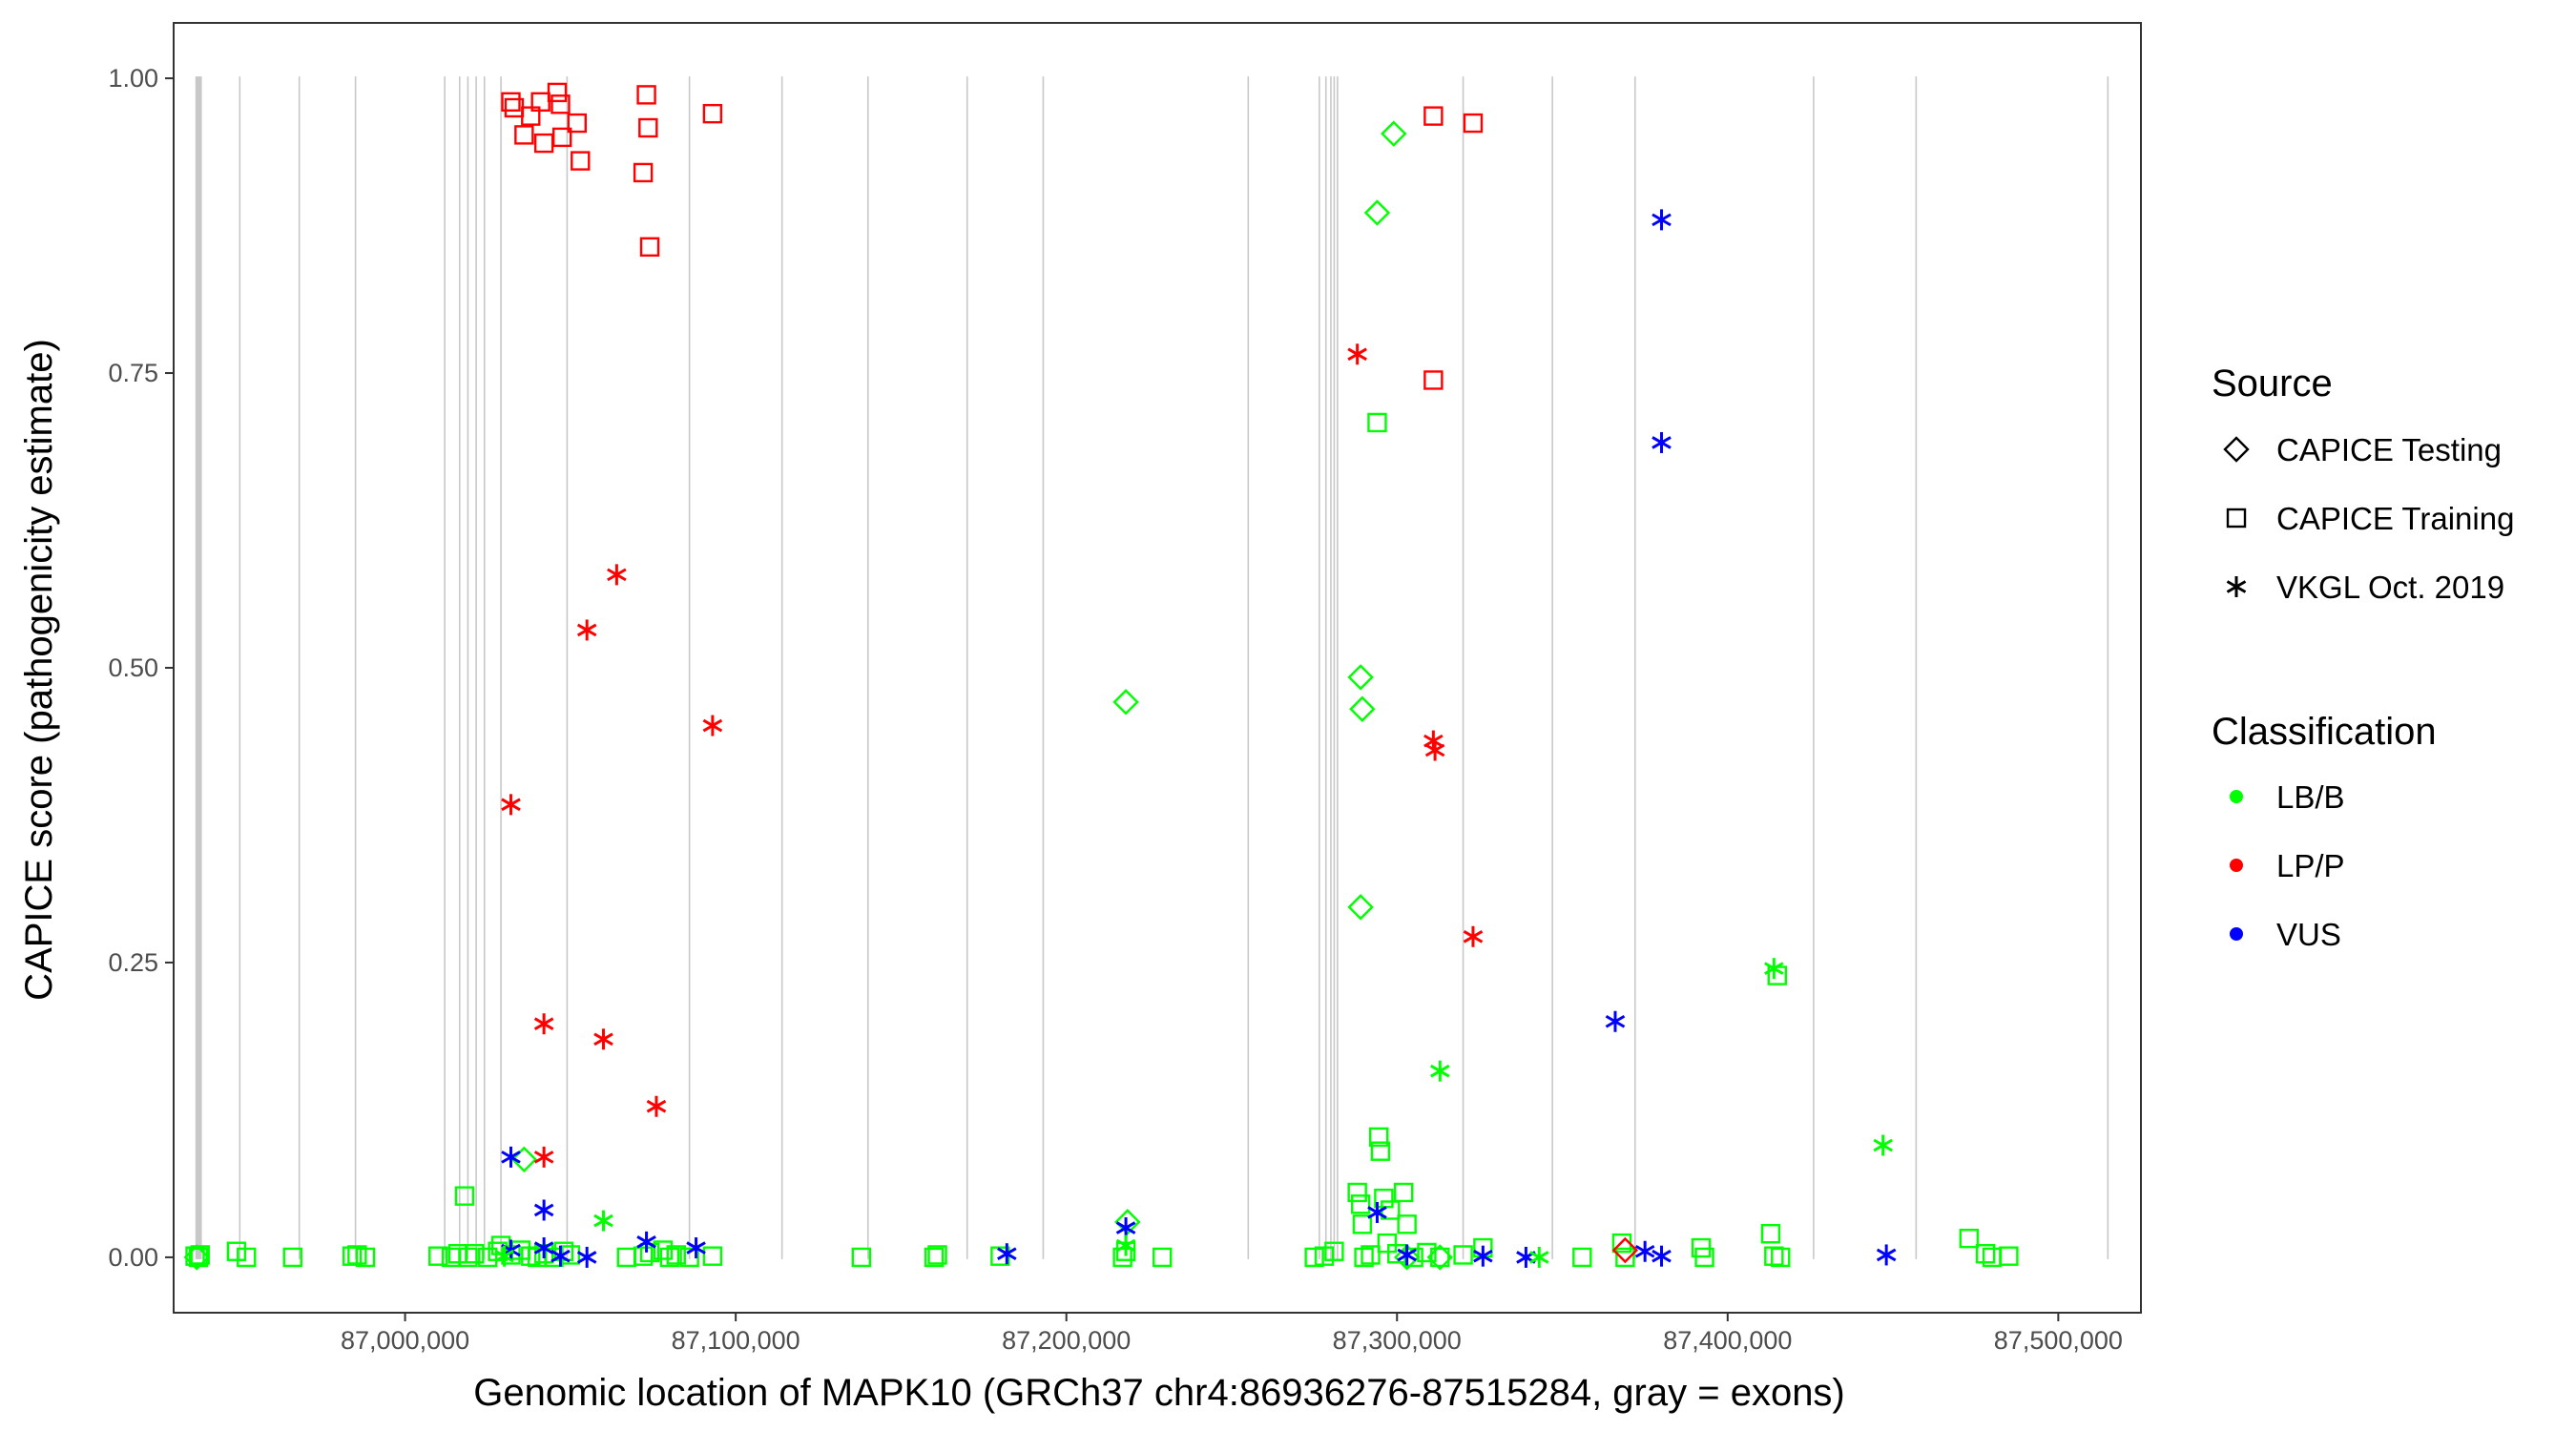  What do you see at coordinates (2310, 865) in the screenshot?
I see `legend-class-label: LP/P` at bounding box center [2310, 865].